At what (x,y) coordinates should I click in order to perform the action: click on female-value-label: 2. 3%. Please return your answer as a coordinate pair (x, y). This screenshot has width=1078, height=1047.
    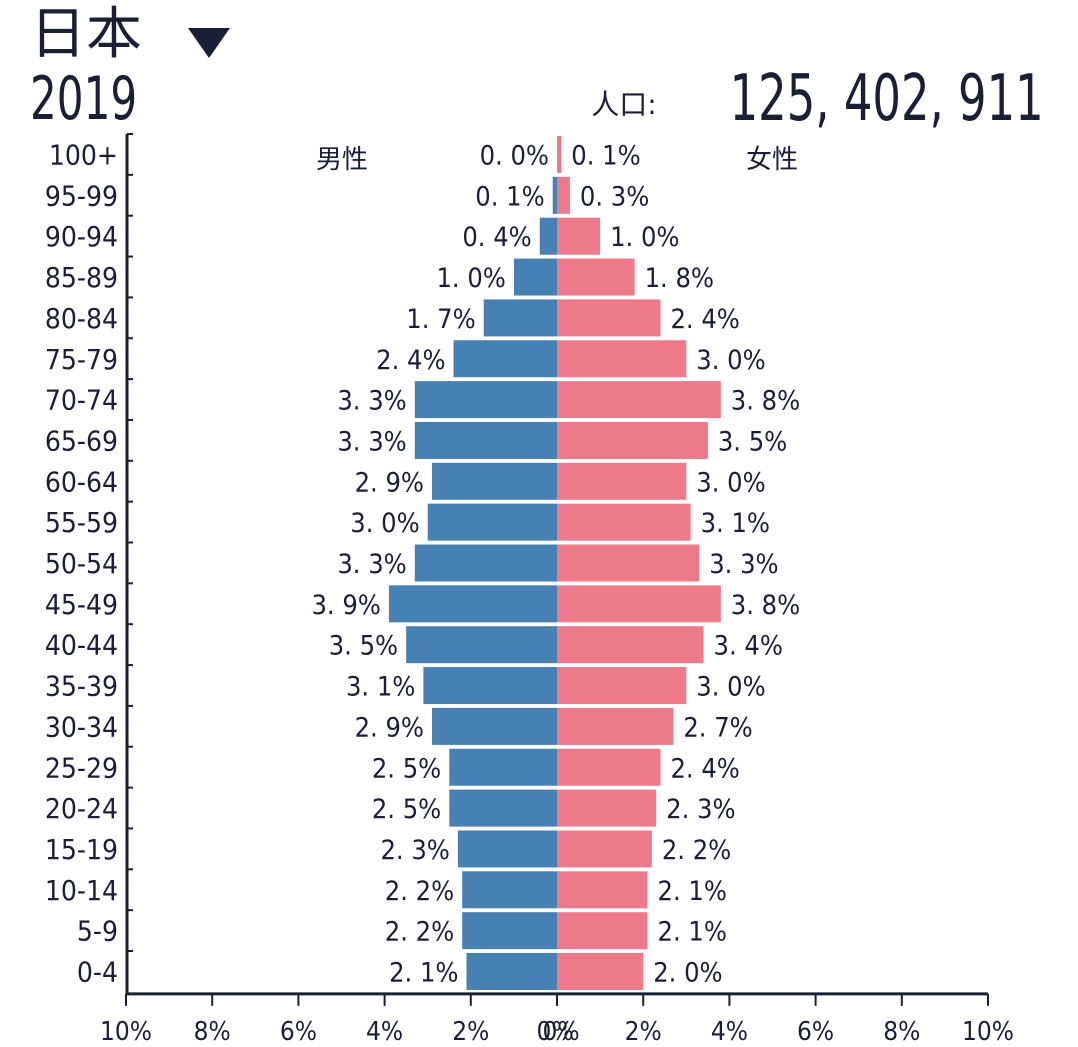
    Looking at the image, I should click on (700, 809).